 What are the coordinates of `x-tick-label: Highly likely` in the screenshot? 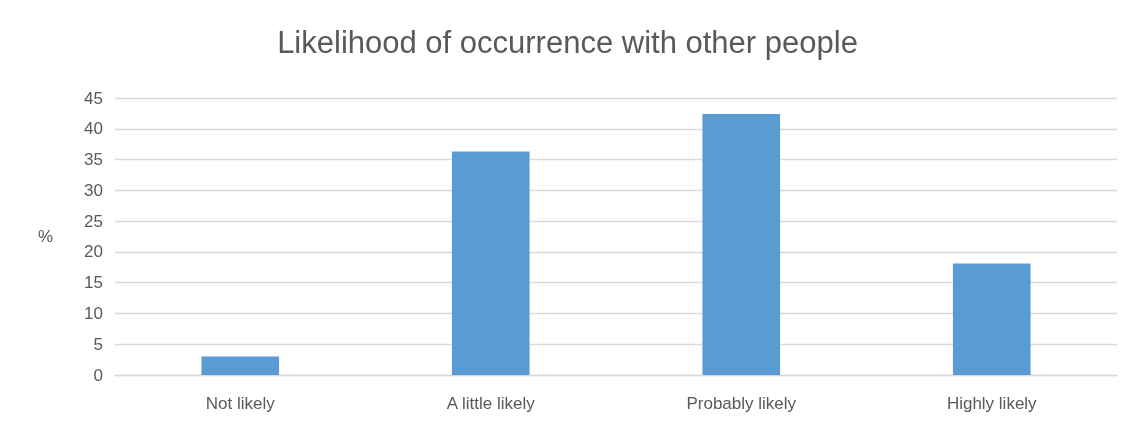 It's located at (992, 403).